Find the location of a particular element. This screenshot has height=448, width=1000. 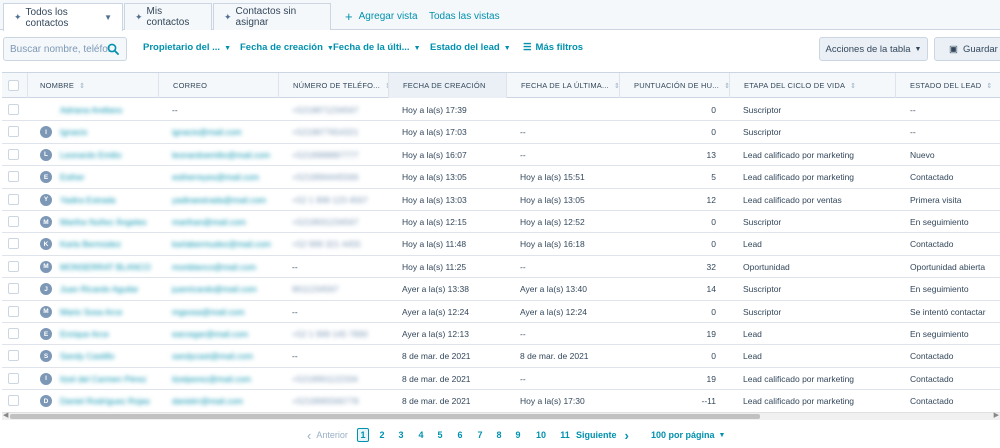

email-cell: marthan@mail.com is located at coordinates (209, 222).